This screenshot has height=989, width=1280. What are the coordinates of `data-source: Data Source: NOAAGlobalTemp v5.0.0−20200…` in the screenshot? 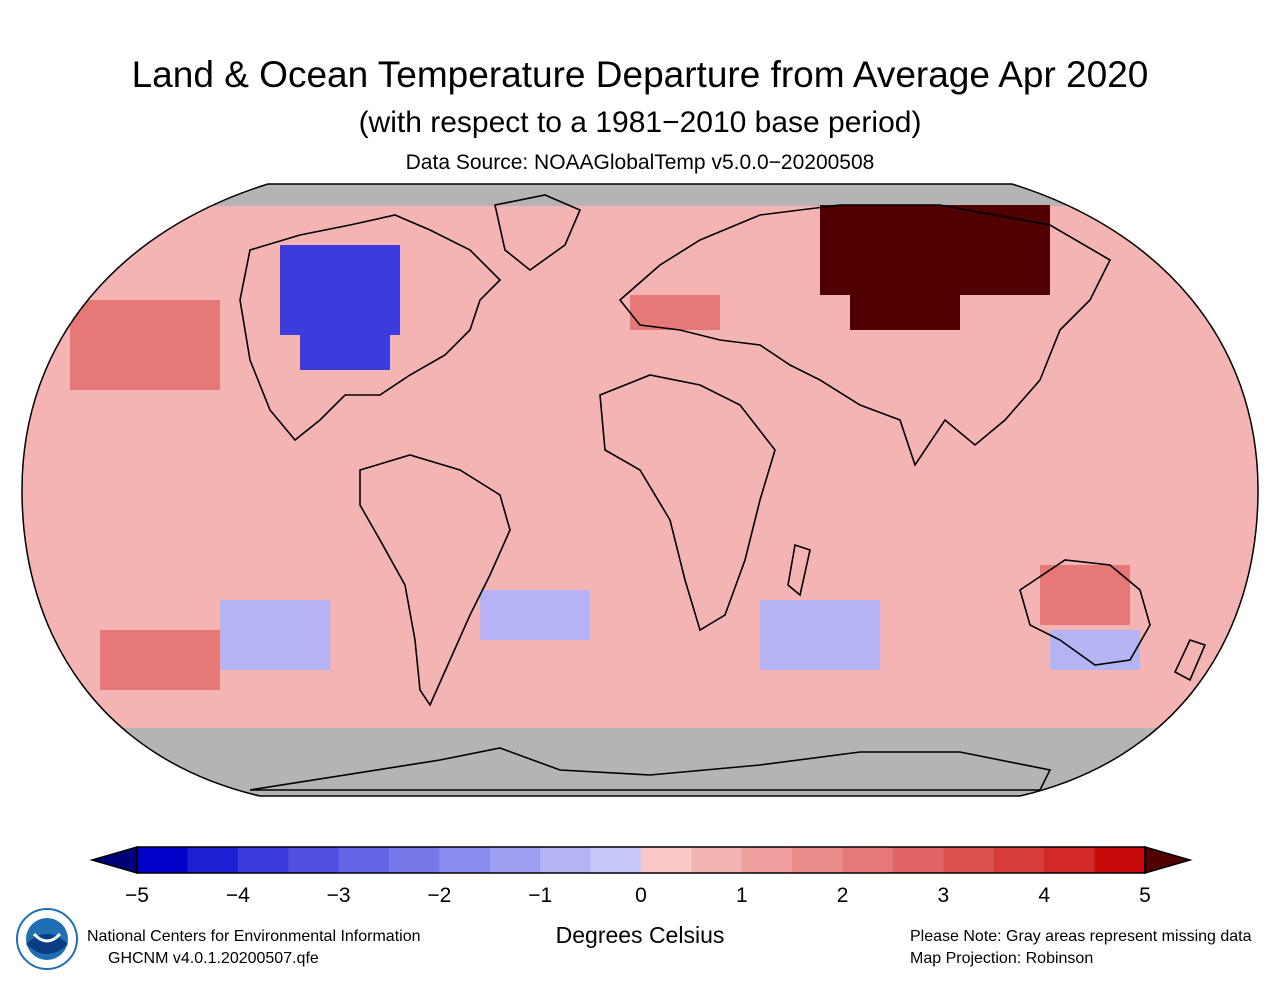 It's located at (640, 162).